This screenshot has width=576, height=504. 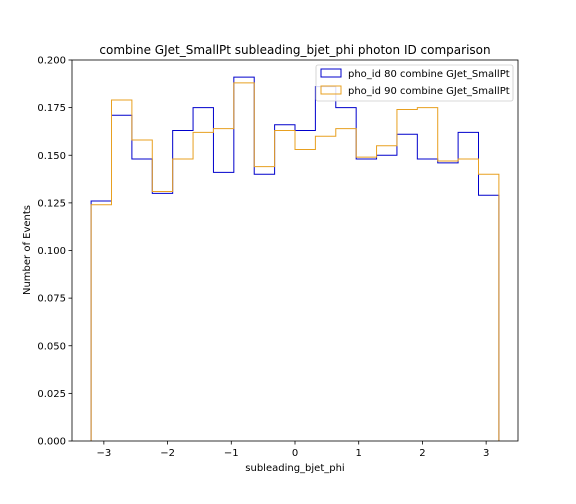 What do you see at coordinates (167, 453) in the screenshot?
I see `x-tick-label: −2` at bounding box center [167, 453].